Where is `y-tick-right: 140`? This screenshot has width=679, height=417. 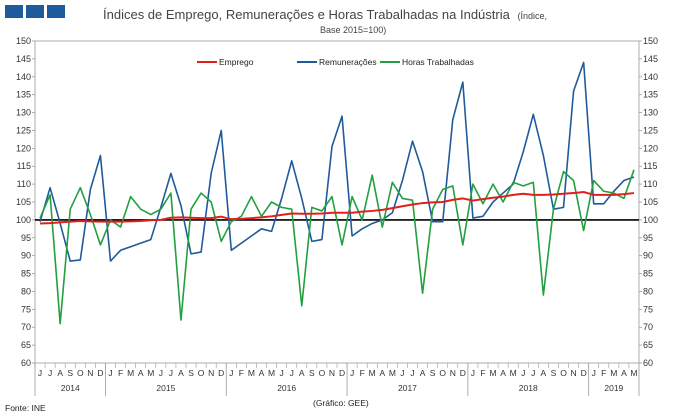 y-tick-right: 140 is located at coordinates (650, 77).